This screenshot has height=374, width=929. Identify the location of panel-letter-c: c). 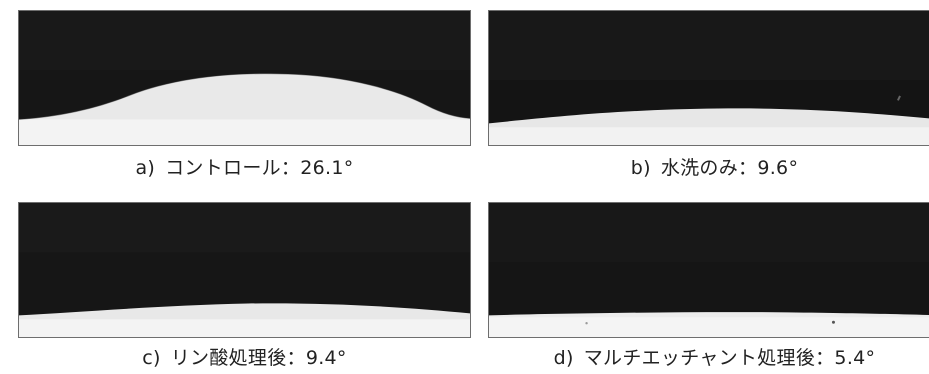
(151, 358).